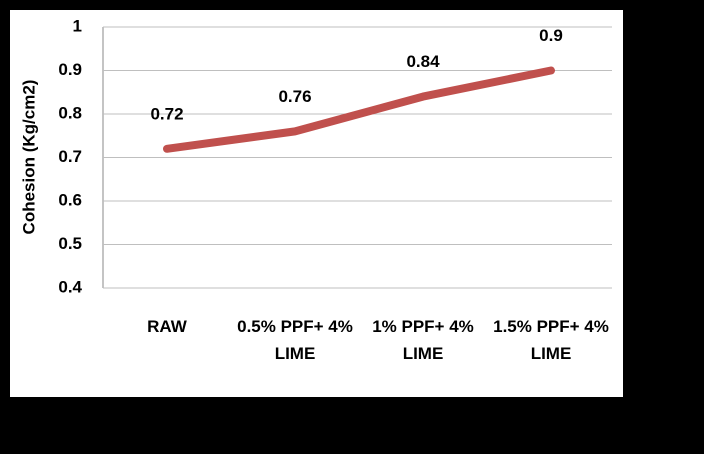  I want to click on data-label: 0.84, so click(423, 61).